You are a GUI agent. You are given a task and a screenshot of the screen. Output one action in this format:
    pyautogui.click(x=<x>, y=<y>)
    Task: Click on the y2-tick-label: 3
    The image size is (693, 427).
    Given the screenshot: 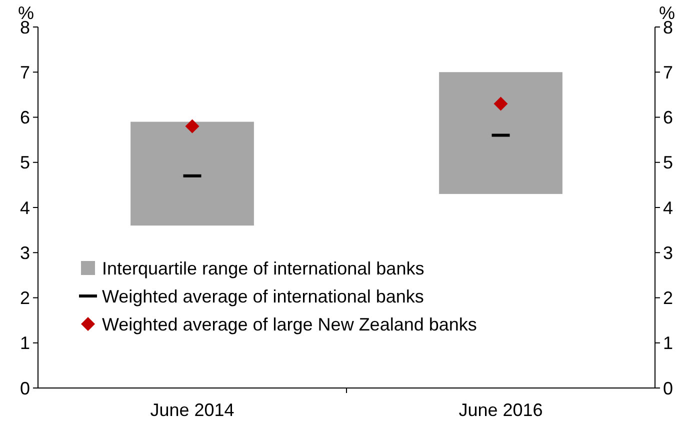 What is the action you would take?
    pyautogui.click(x=668, y=252)
    